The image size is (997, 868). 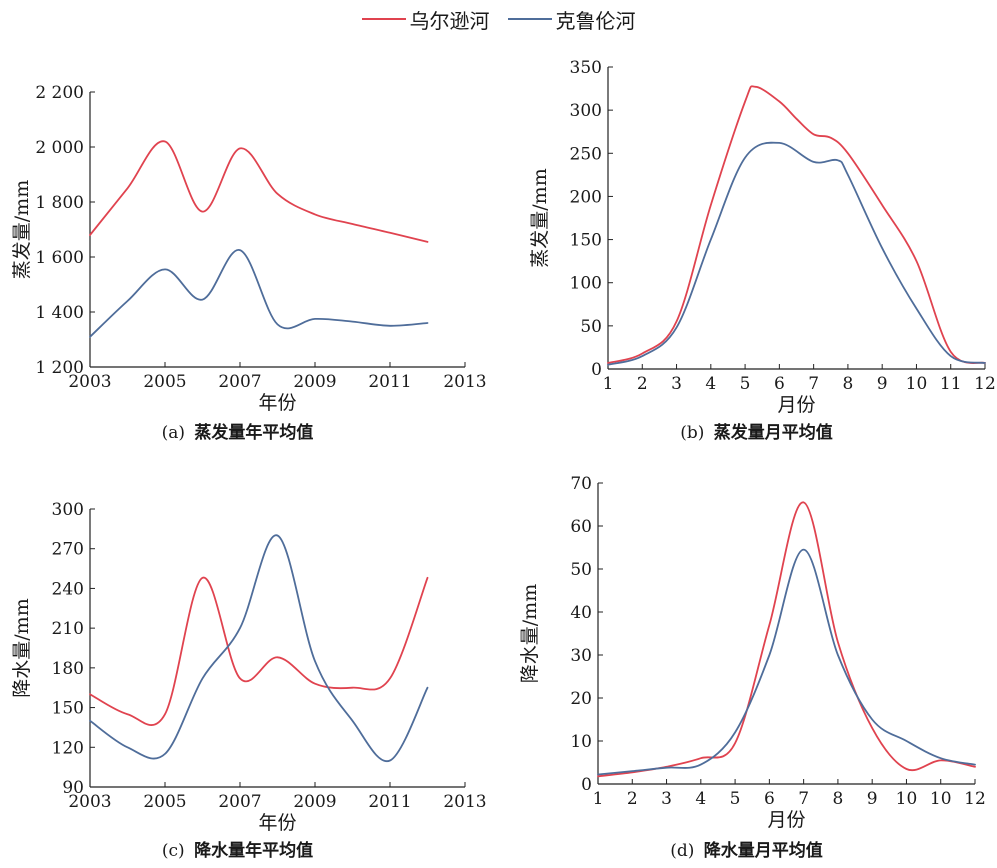 I want to click on chart-caption: (a) 蒸发量年平均值, so click(x=238, y=432).